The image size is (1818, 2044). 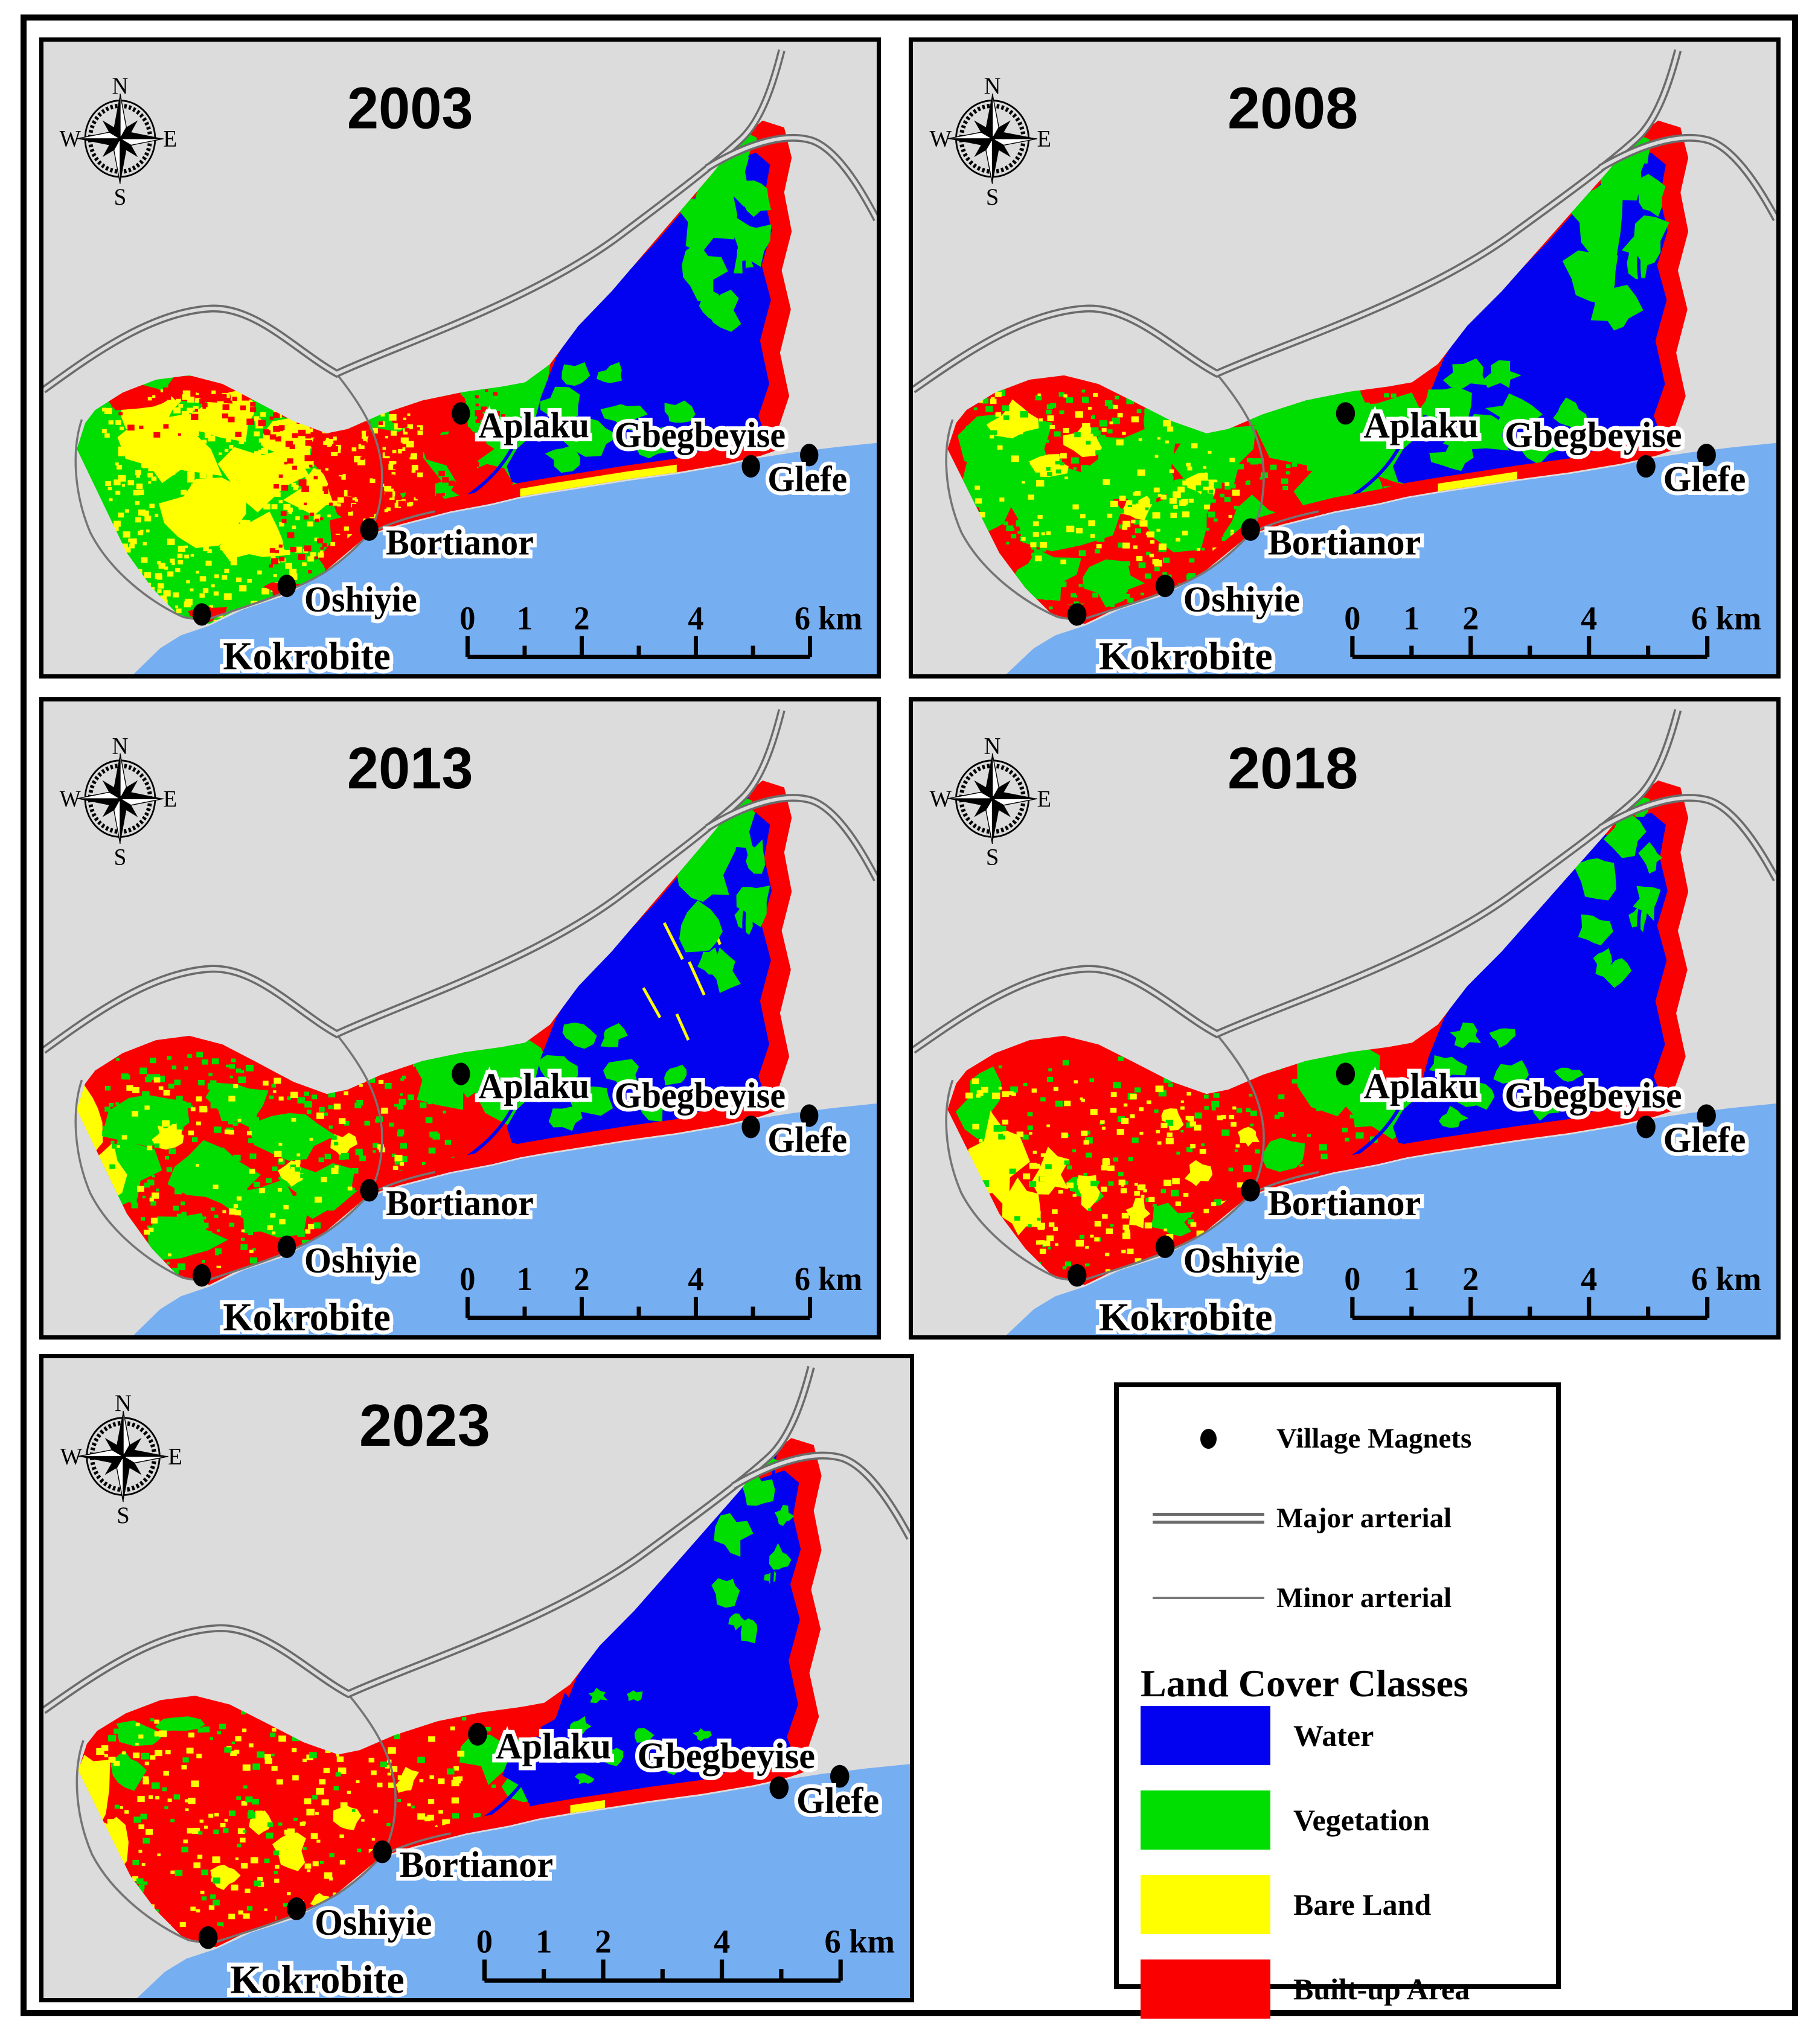 What do you see at coordinates (1292, 108) in the screenshot?
I see `year-title: 2008` at bounding box center [1292, 108].